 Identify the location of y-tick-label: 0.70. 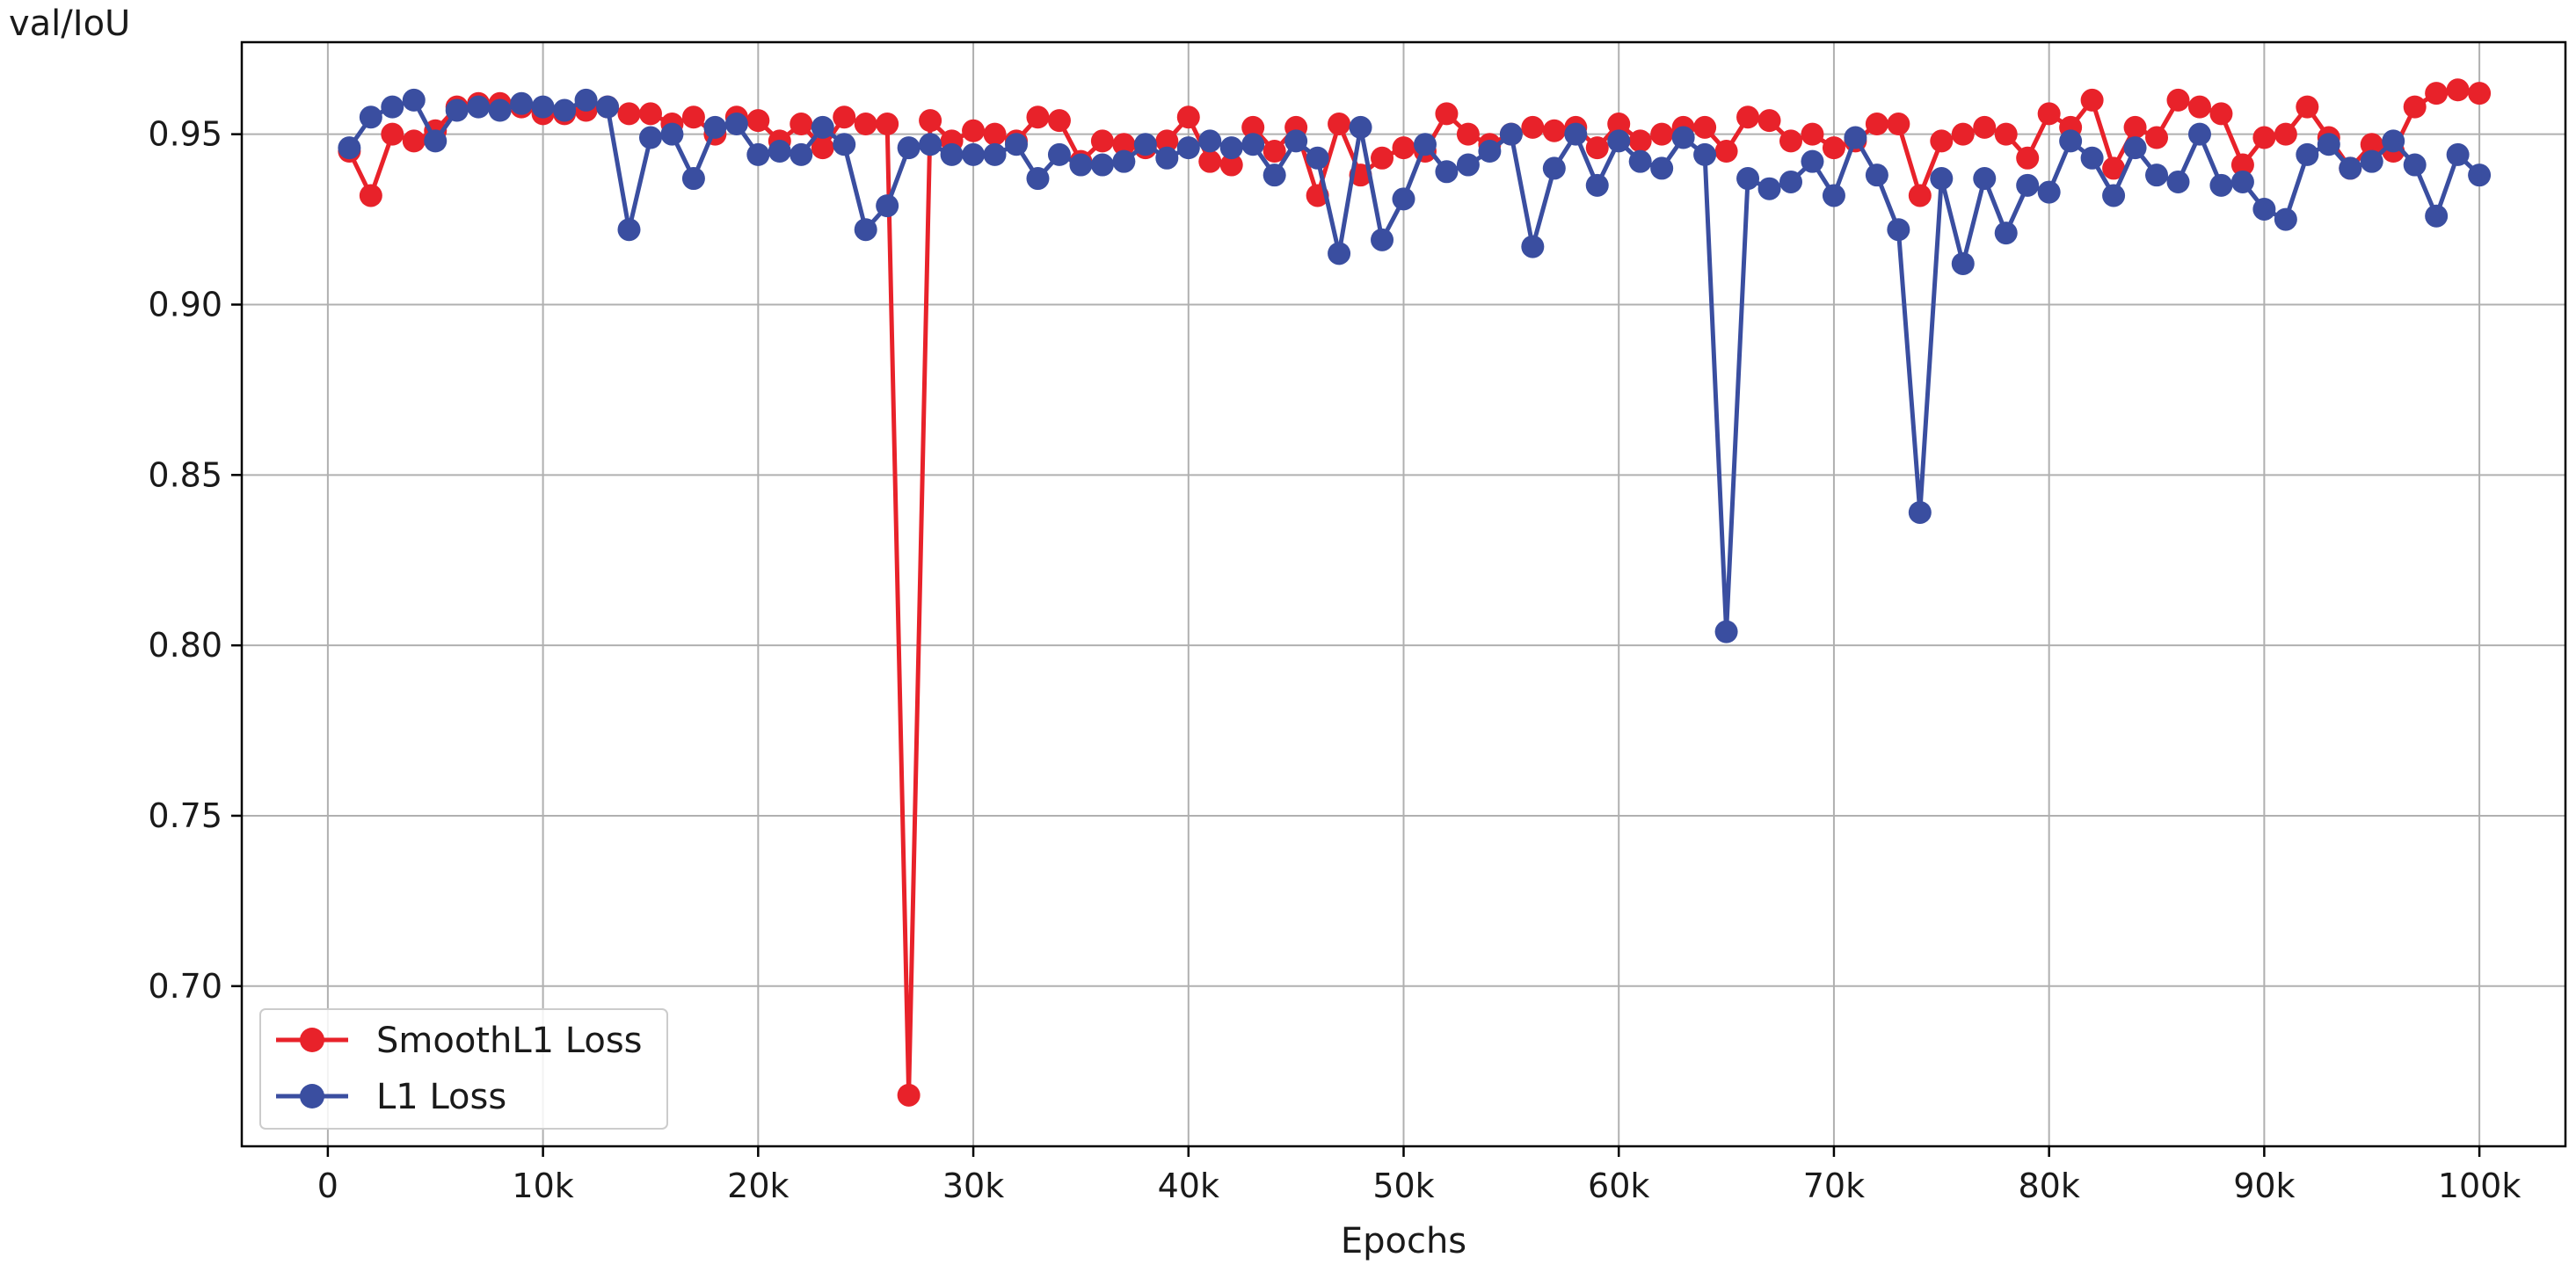
(185, 986).